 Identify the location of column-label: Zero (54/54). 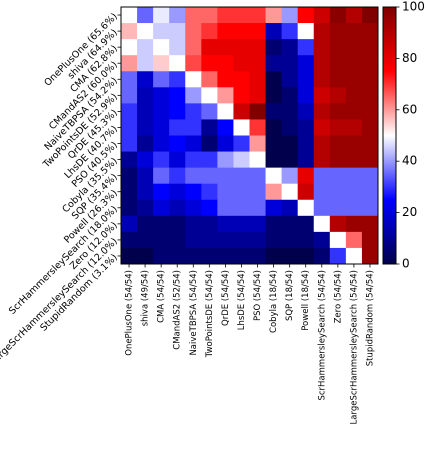
(338, 296).